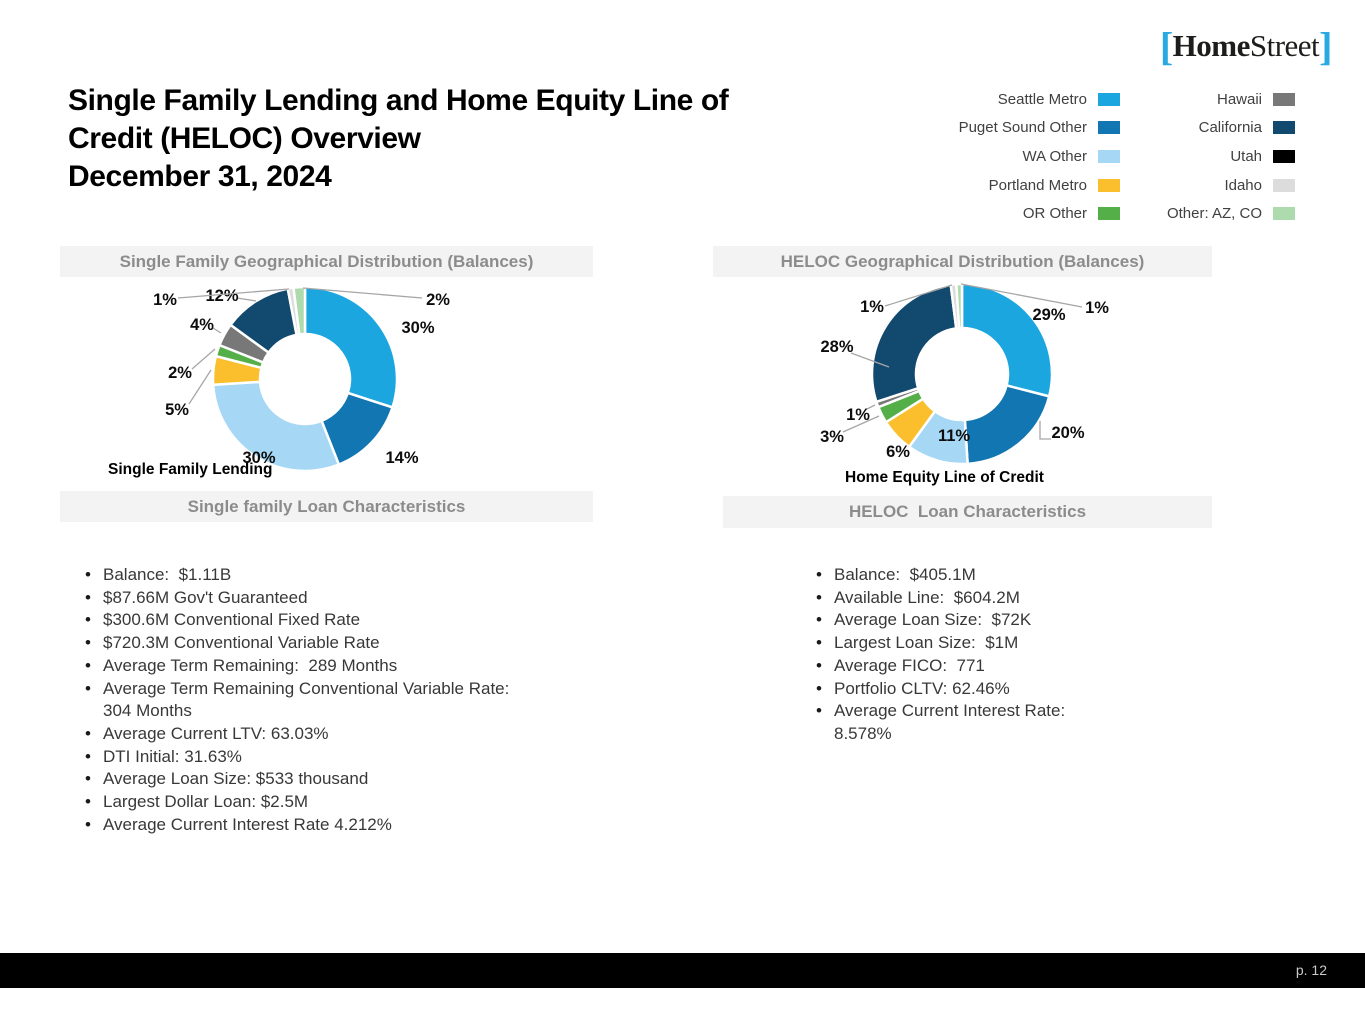 Image resolution: width=1365 pixels, height=1024 pixels. Describe the element at coordinates (1048, 315) in the screenshot. I see `slice-label: 29%` at that location.